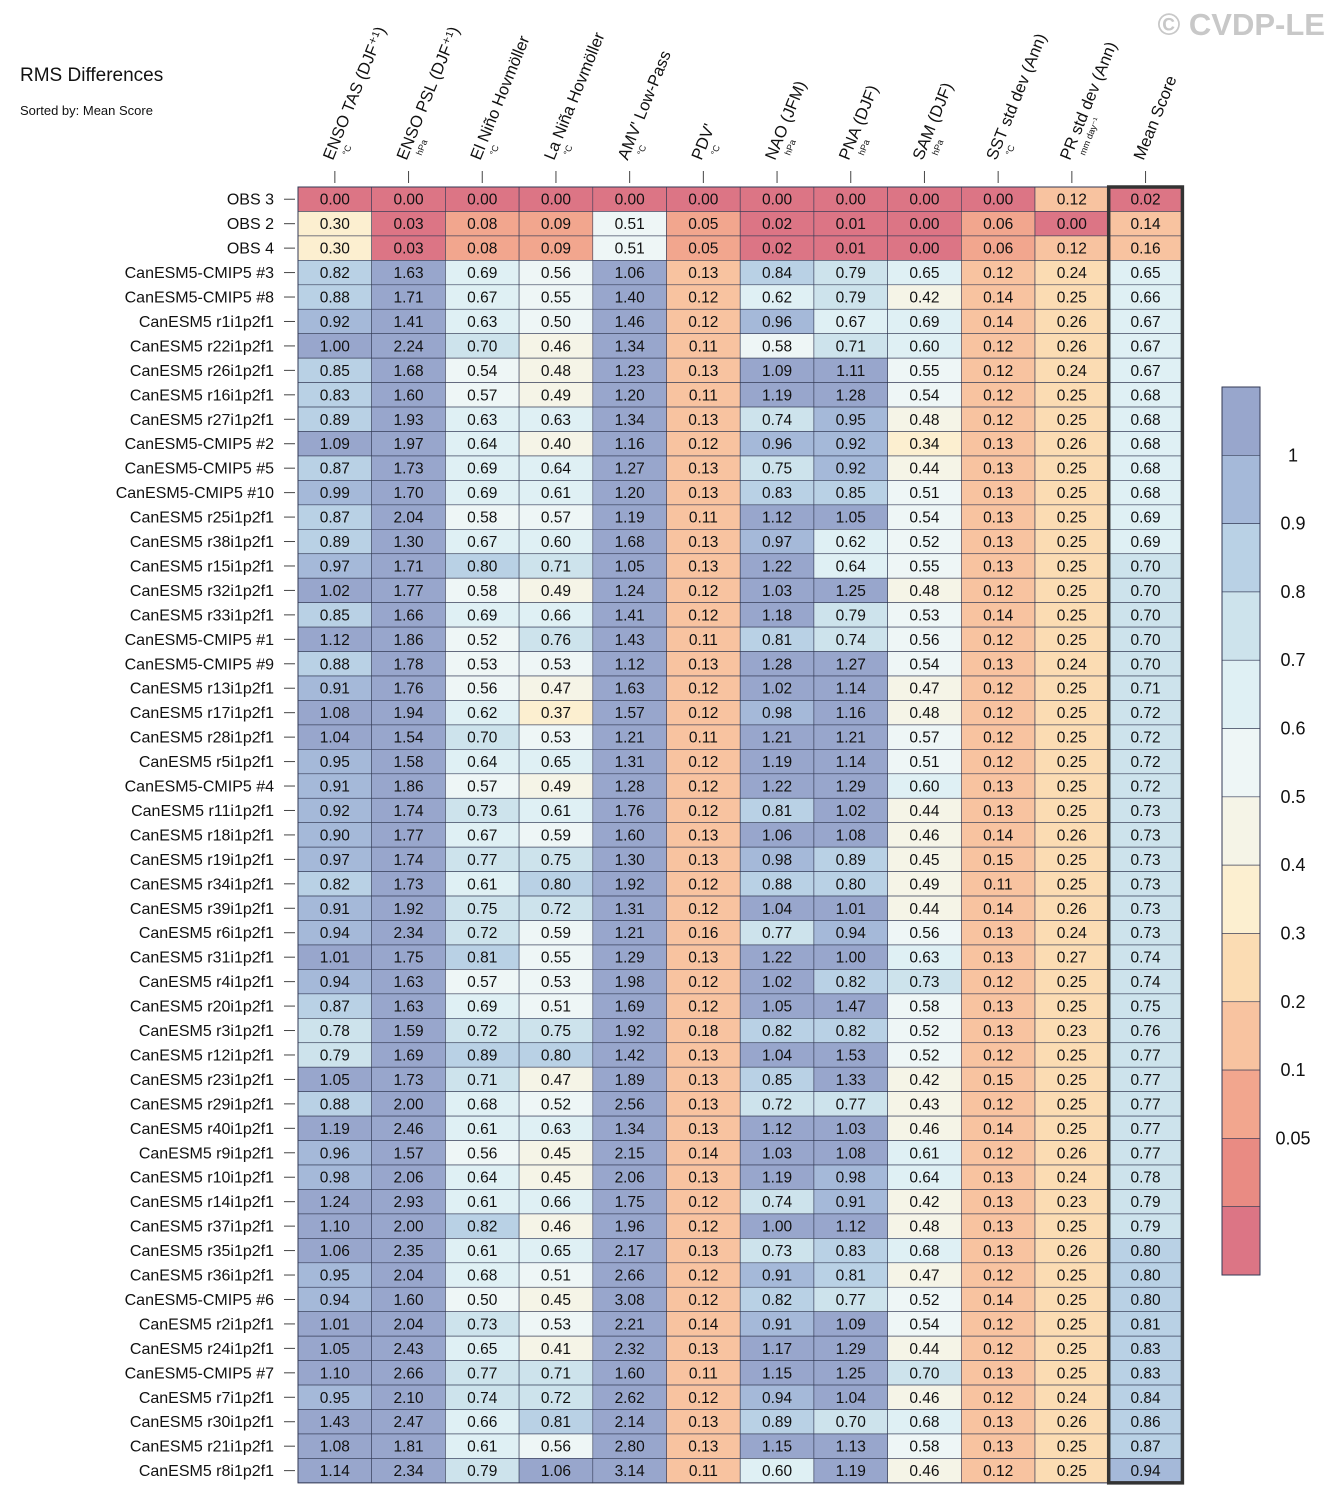  Describe the element at coordinates (630, 640) in the screenshot. I see `cell-value: 1.43` at that location.